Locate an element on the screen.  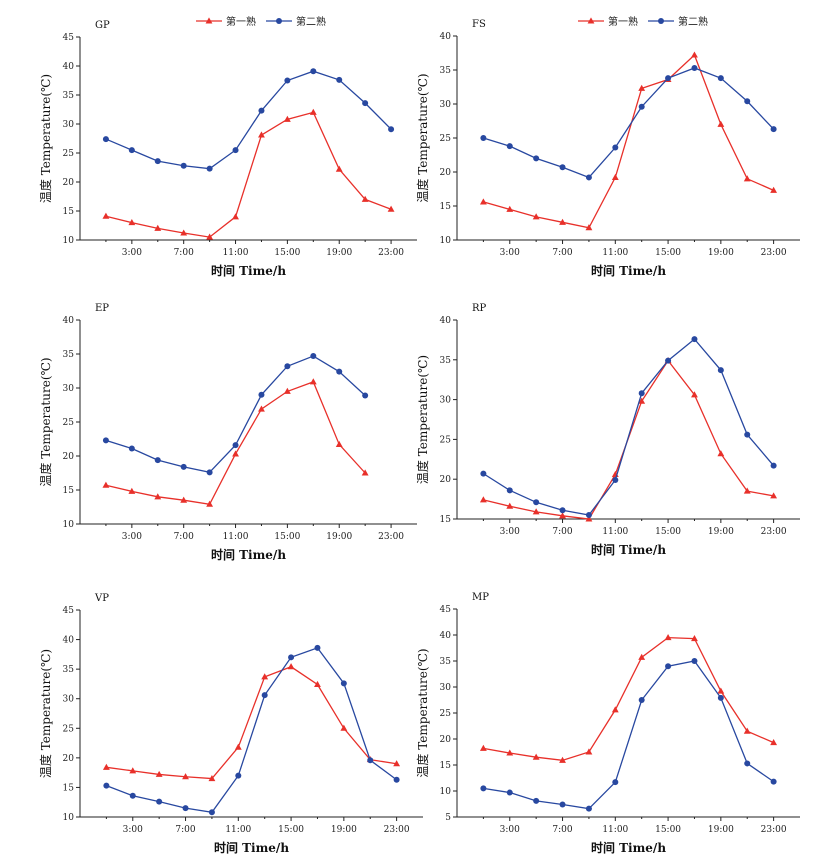
panel-label: FS is located at coordinates (479, 24).